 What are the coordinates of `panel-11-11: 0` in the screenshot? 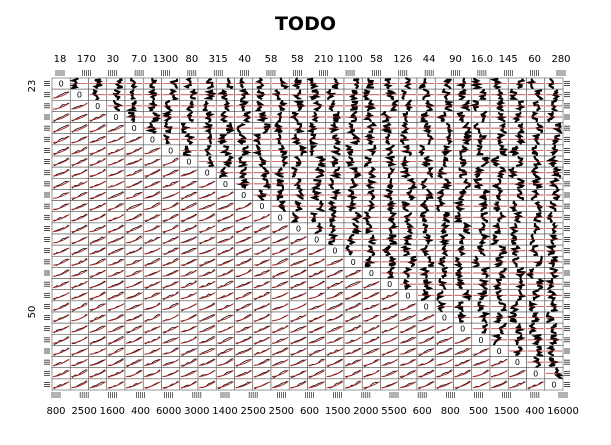 It's located at (262, 206).